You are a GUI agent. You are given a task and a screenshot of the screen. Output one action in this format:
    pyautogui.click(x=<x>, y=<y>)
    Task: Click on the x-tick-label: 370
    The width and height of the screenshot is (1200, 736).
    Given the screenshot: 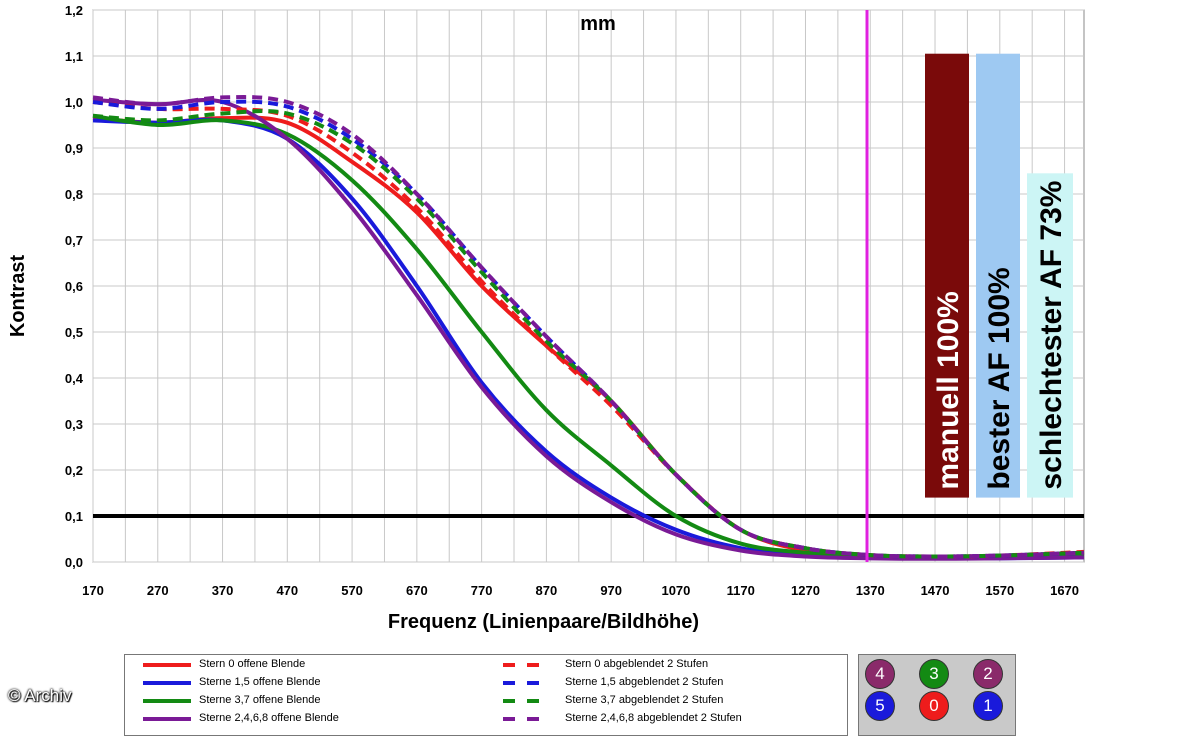 What is the action you would take?
    pyautogui.click(x=223, y=590)
    